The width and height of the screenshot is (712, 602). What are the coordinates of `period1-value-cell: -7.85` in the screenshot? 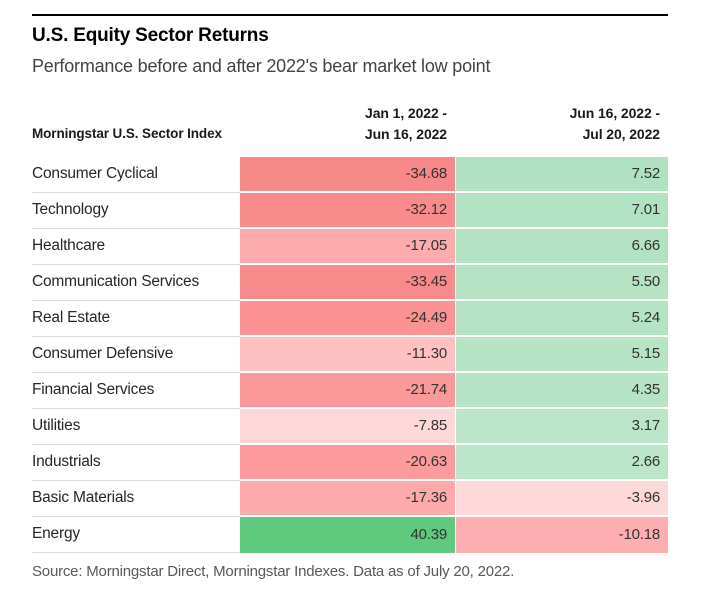 It's located at (347, 426).